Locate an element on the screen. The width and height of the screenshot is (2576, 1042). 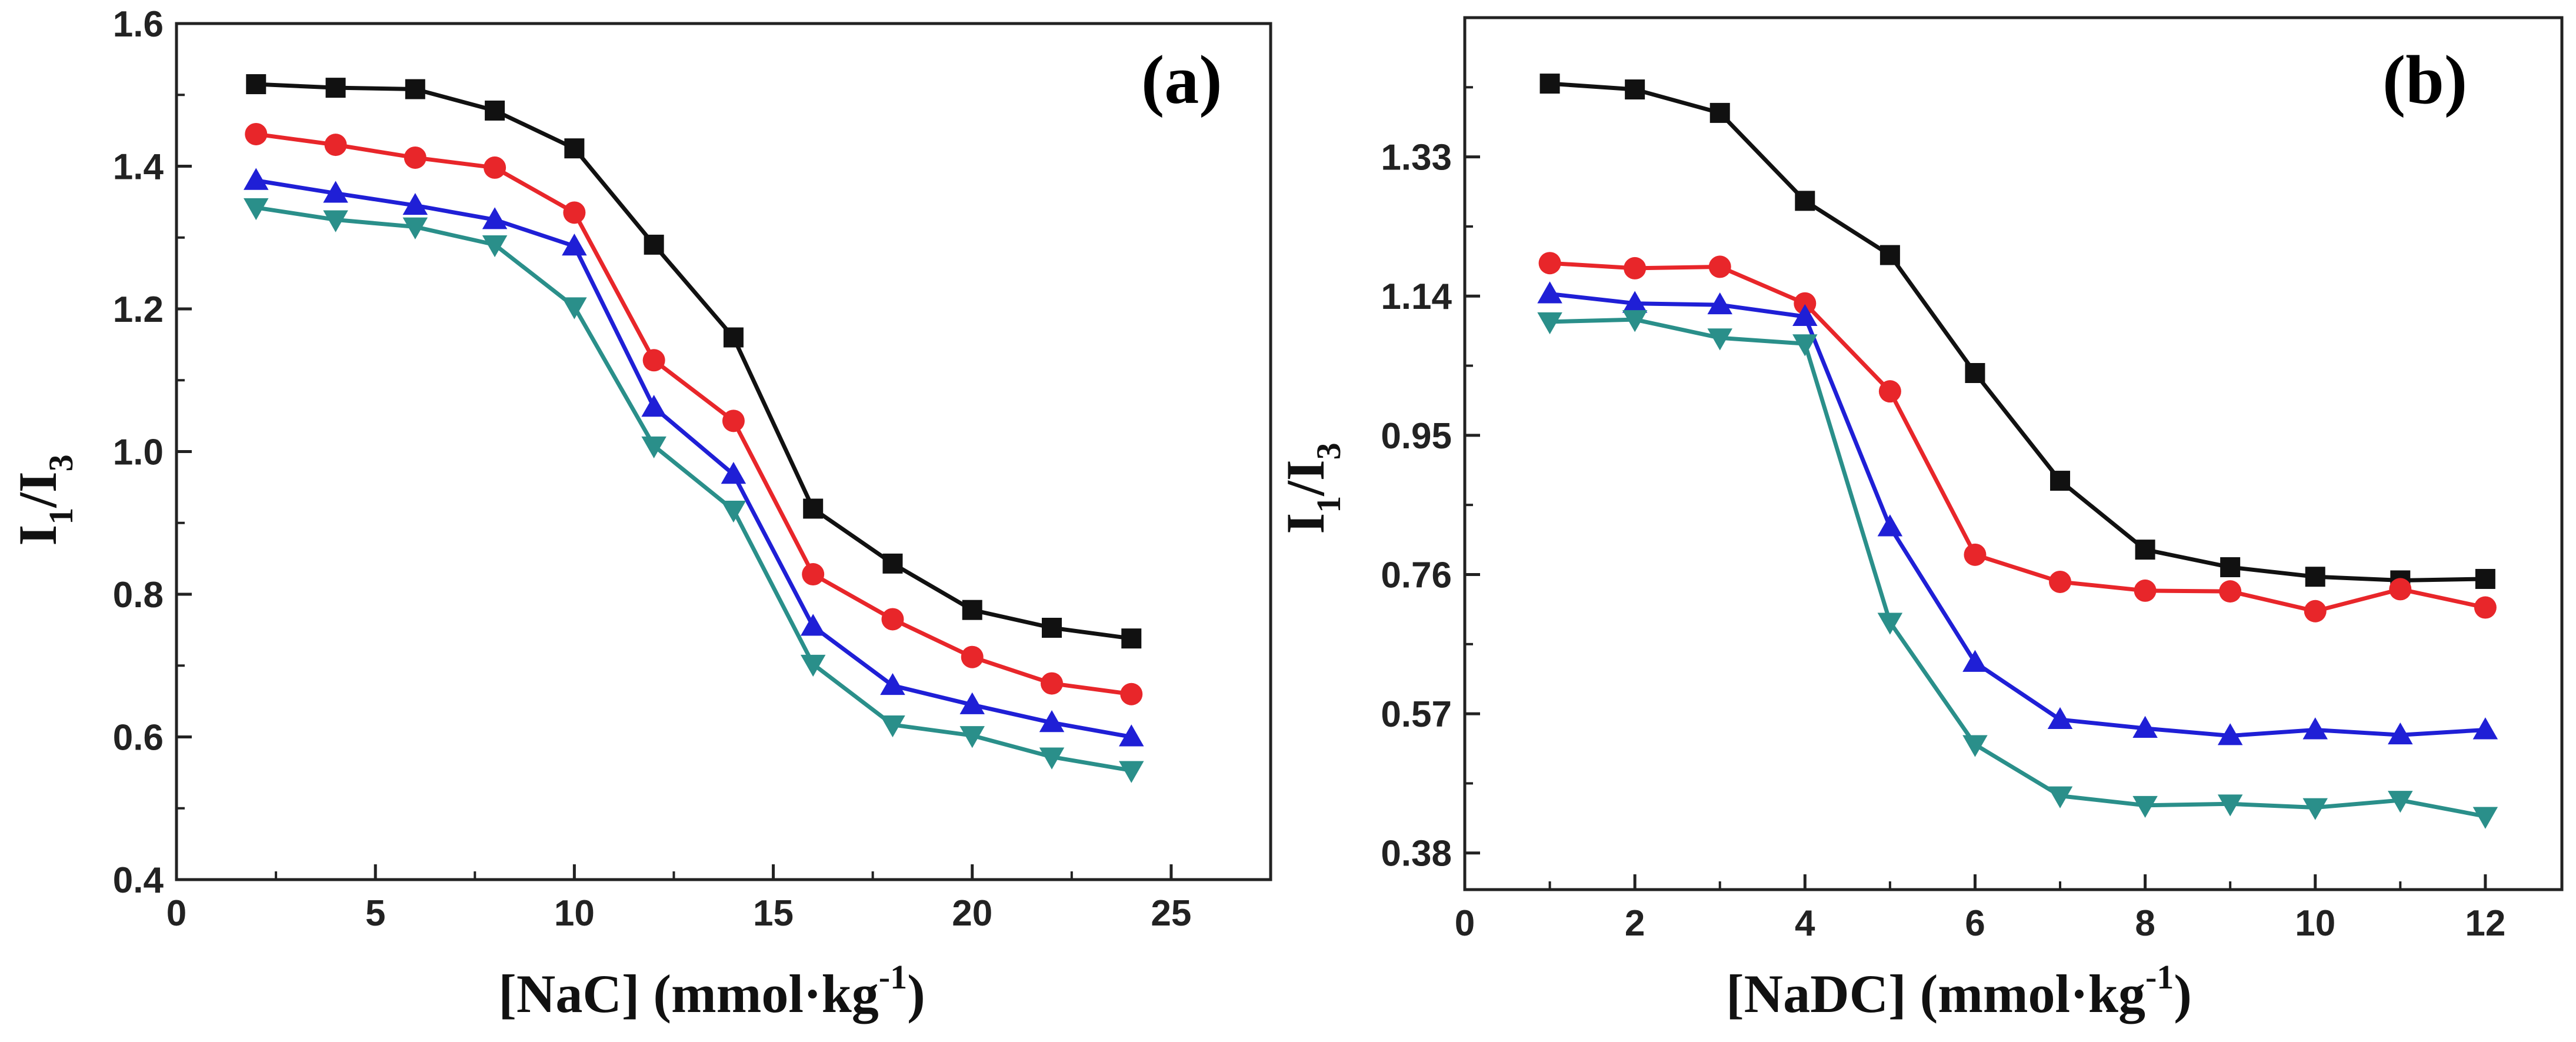
panel-a-x-axis-title: [NaC] (mmol·kg-1) is located at coordinates (711, 991).